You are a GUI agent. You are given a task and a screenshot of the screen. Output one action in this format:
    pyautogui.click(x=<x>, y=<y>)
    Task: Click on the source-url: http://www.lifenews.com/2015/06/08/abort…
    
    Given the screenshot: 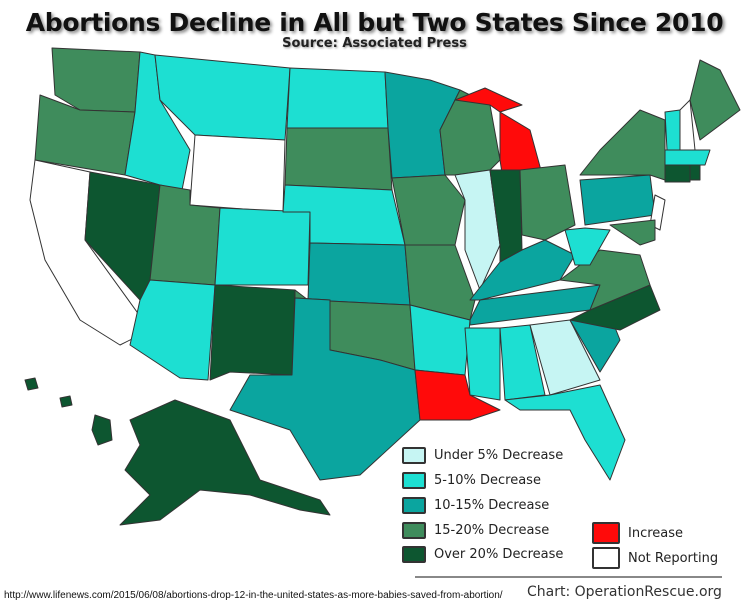 What is the action you would take?
    pyautogui.click(x=253, y=595)
    